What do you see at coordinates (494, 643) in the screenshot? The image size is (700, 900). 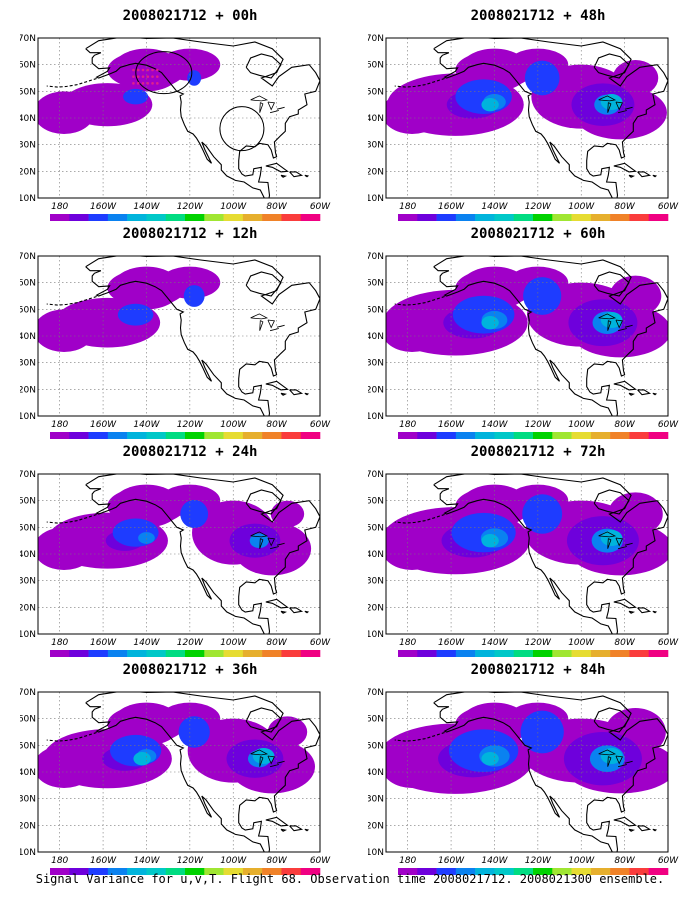 I see `lon-tick-label: 140W` at bounding box center [494, 643].